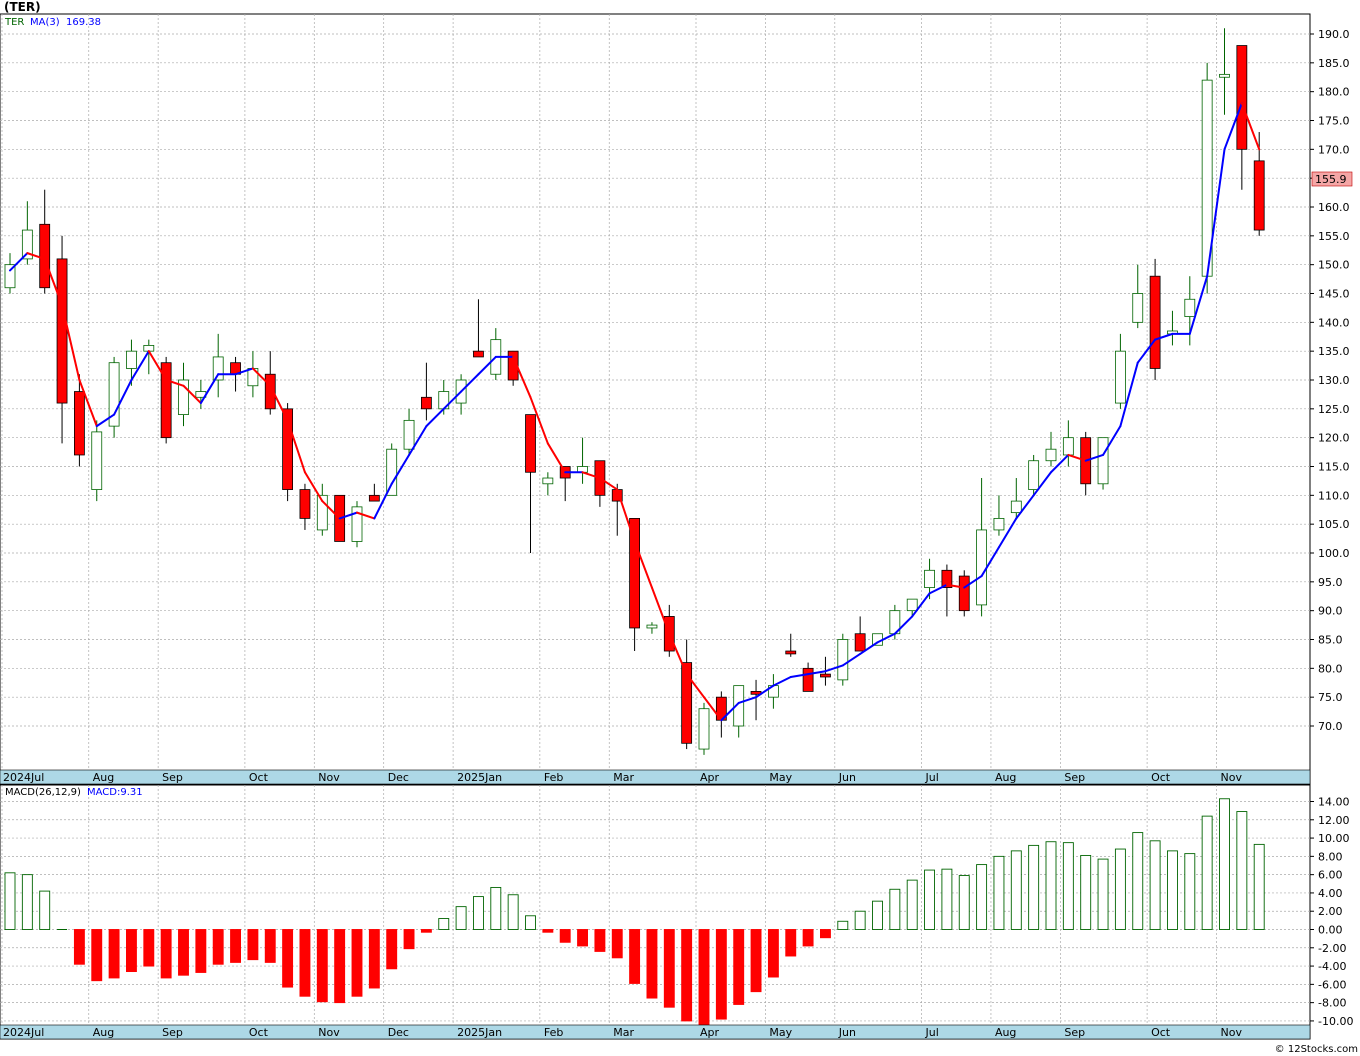 This screenshot has height=1056, width=1360. I want to click on date-label: Dec, so click(398, 1032).